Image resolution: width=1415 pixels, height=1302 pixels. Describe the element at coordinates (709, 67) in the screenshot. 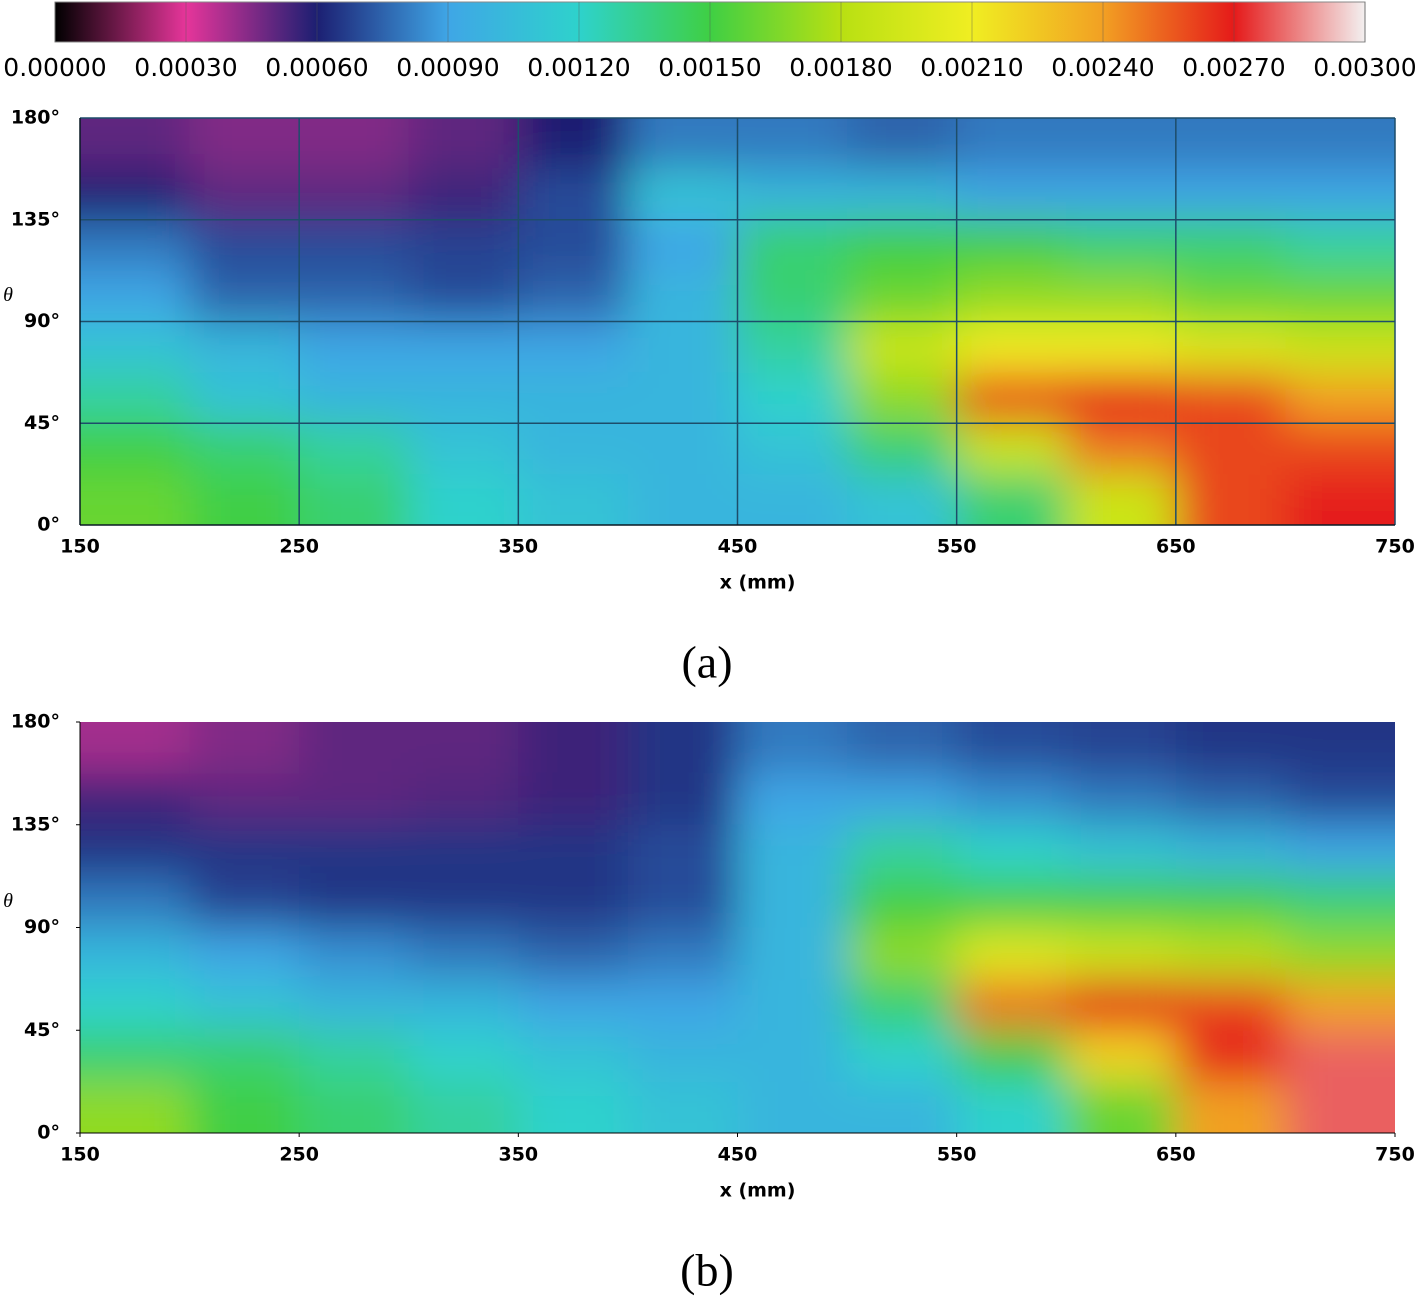

I see `colorbar-tick-label: 0.00150` at that location.